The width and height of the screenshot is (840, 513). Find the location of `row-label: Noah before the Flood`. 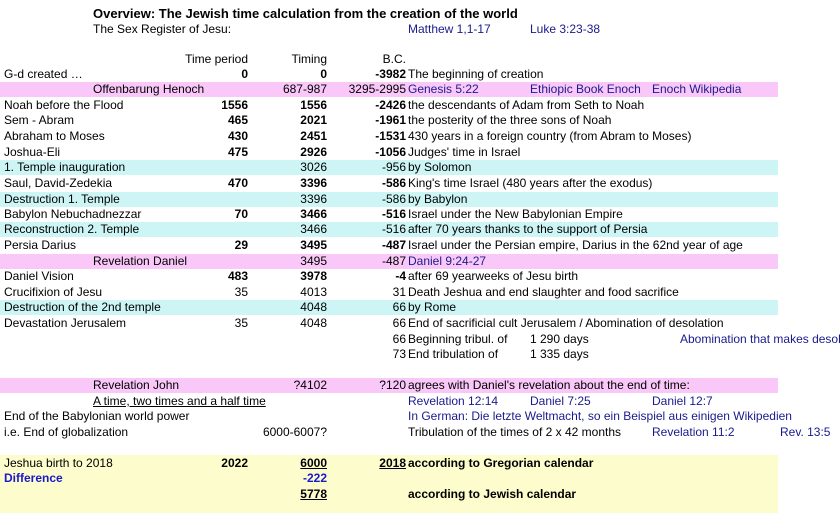

row-label: Noah before the Flood is located at coordinates (64, 105).